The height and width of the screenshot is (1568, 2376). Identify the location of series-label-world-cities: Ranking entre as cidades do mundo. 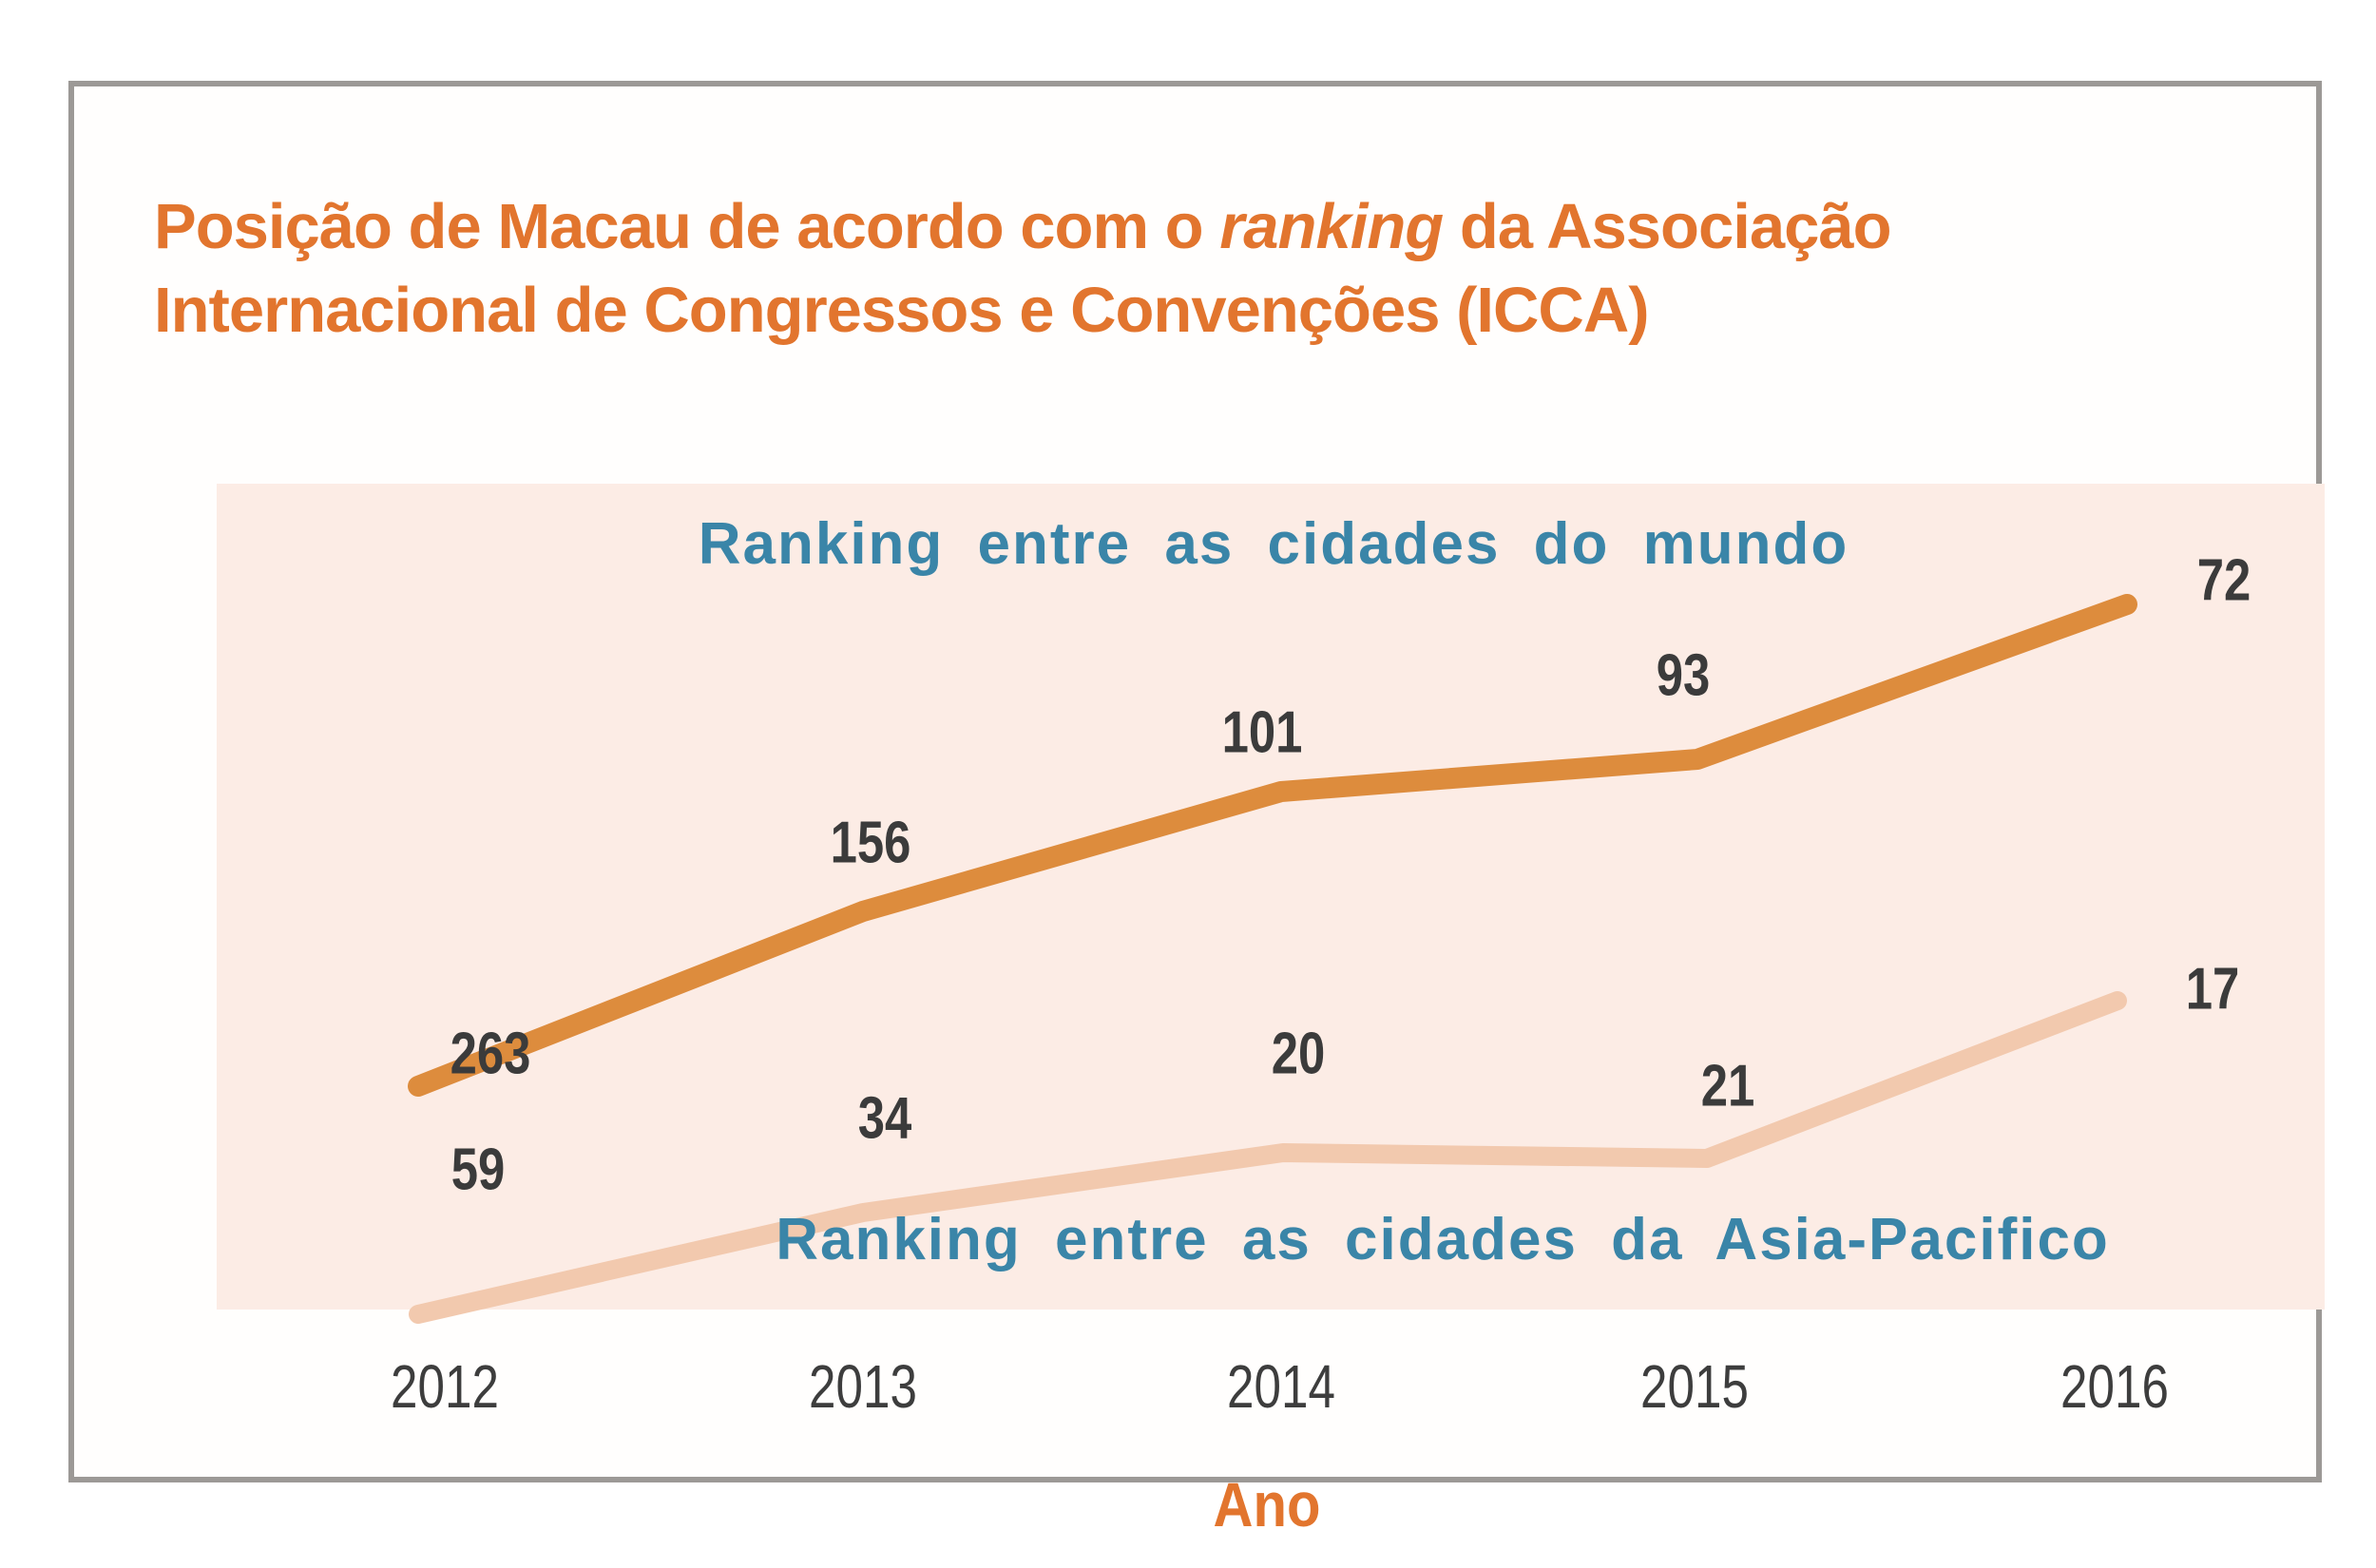
(1273, 544).